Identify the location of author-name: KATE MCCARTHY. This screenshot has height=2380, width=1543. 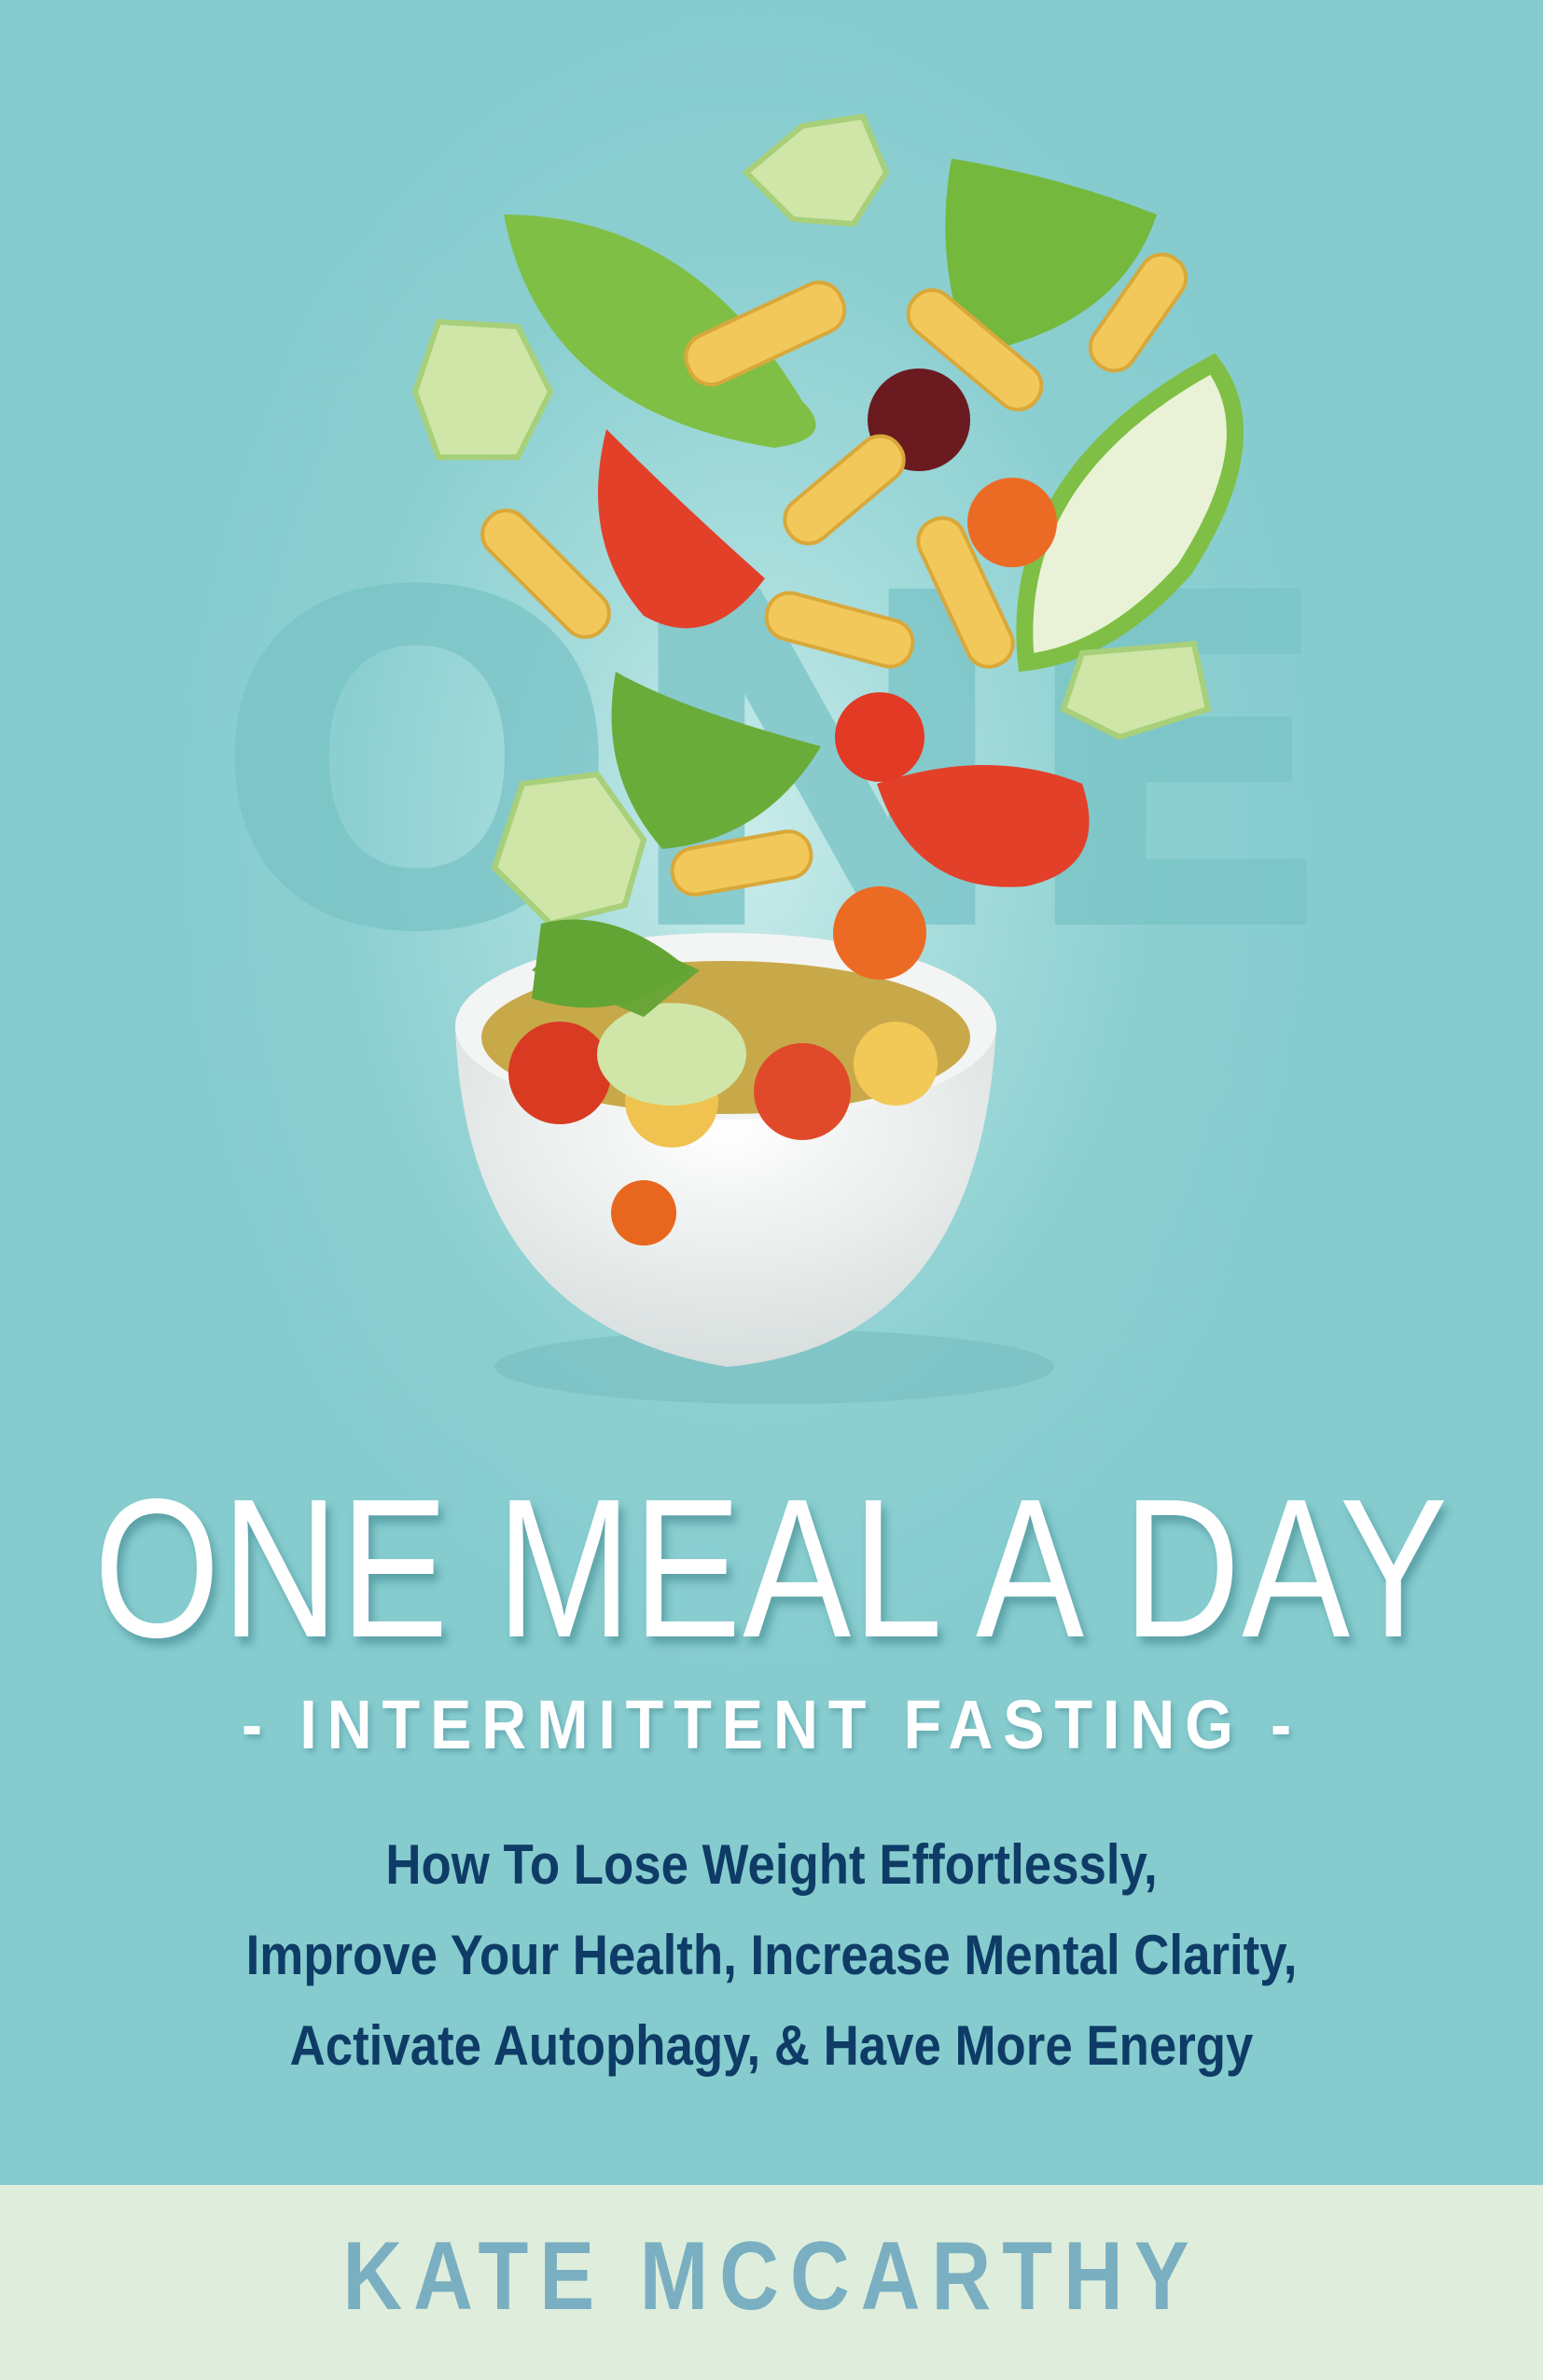
(771, 2276).